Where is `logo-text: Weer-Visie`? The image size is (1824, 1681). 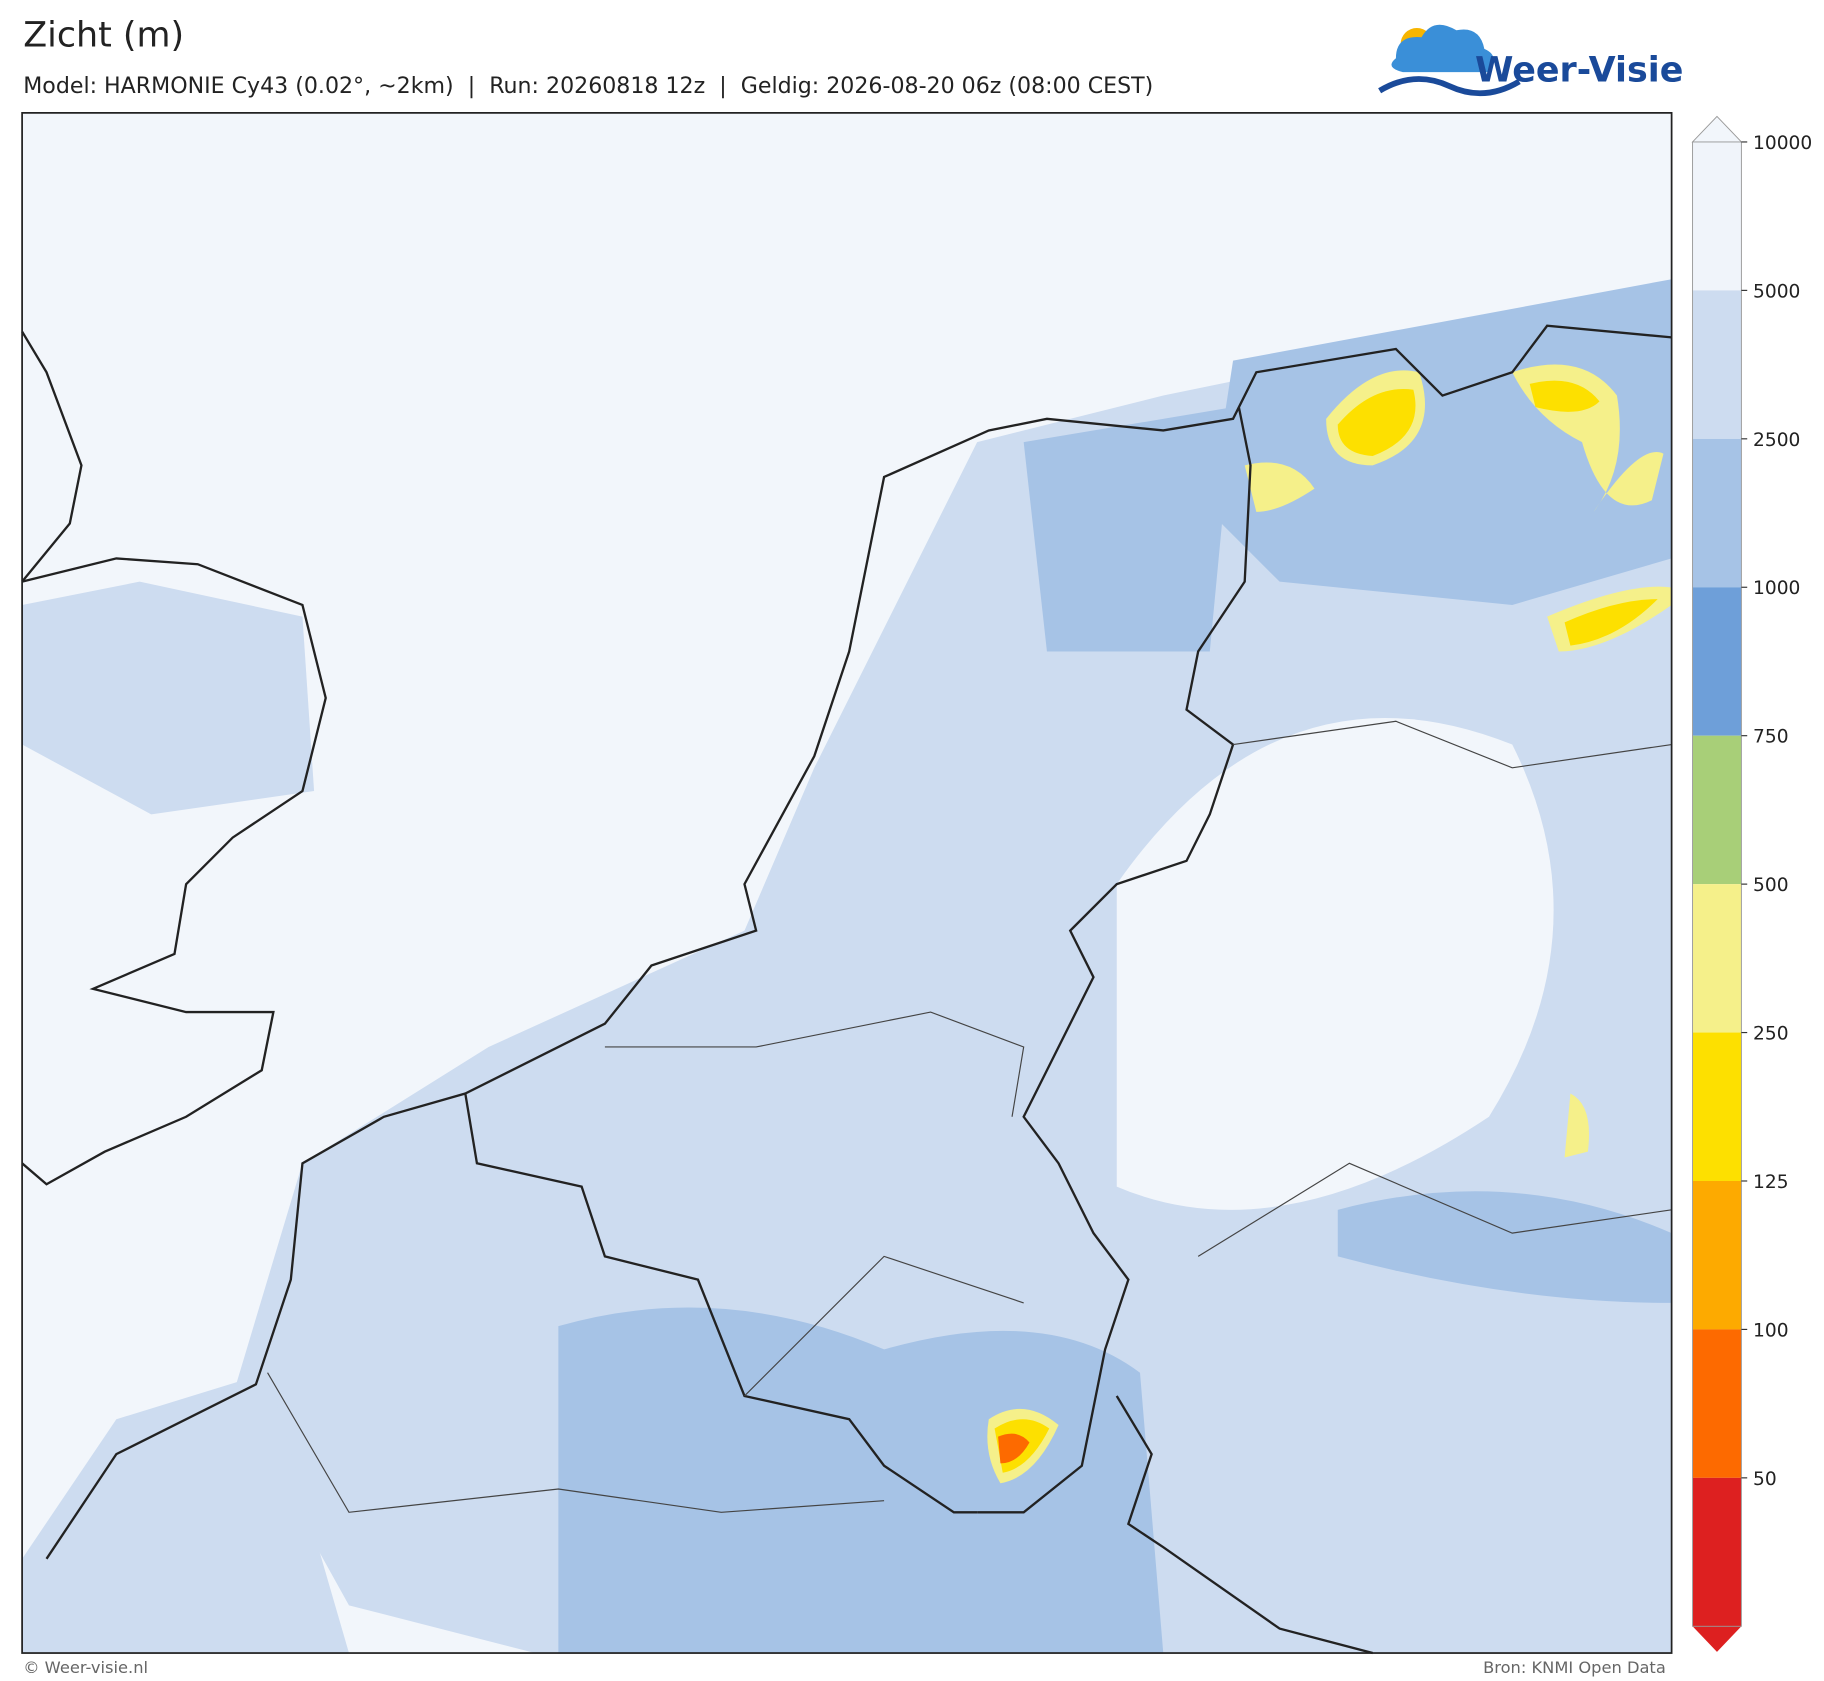
logo-text: Weer-Visie is located at coordinates (1579, 70).